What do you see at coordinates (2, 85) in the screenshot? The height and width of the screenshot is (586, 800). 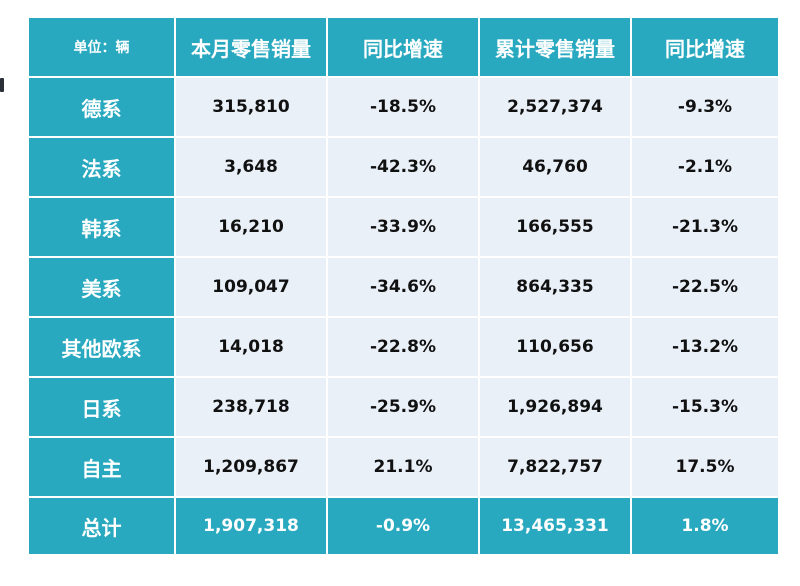 I see `edge-artifact` at bounding box center [2, 85].